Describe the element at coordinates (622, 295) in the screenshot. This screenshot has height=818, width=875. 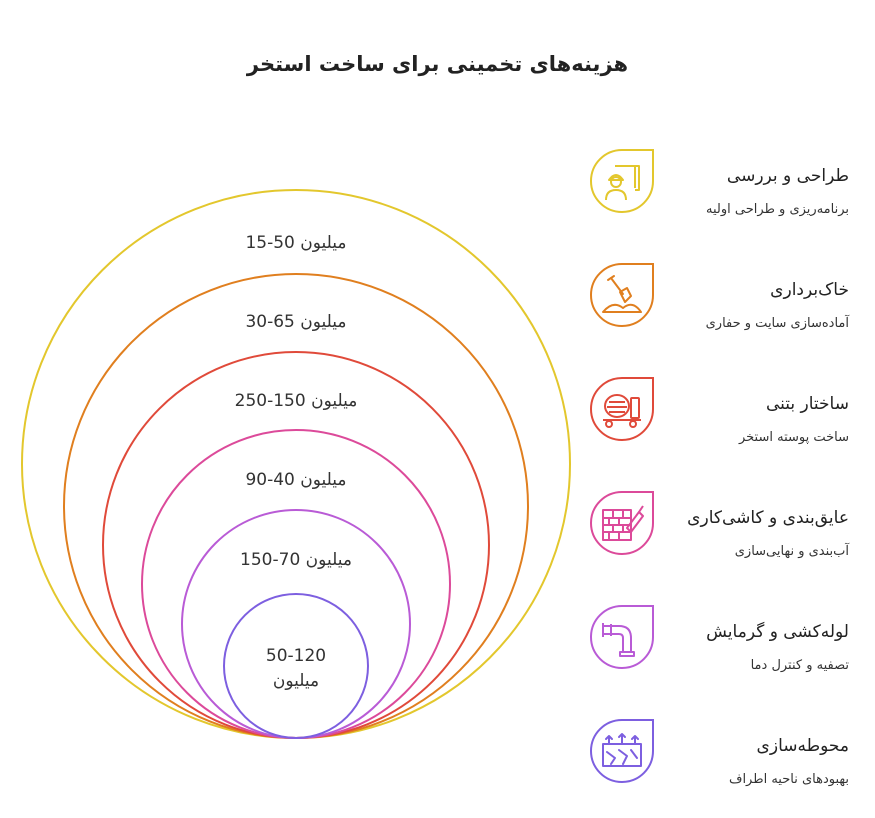
I see `shovel-dirt-icon` at that location.